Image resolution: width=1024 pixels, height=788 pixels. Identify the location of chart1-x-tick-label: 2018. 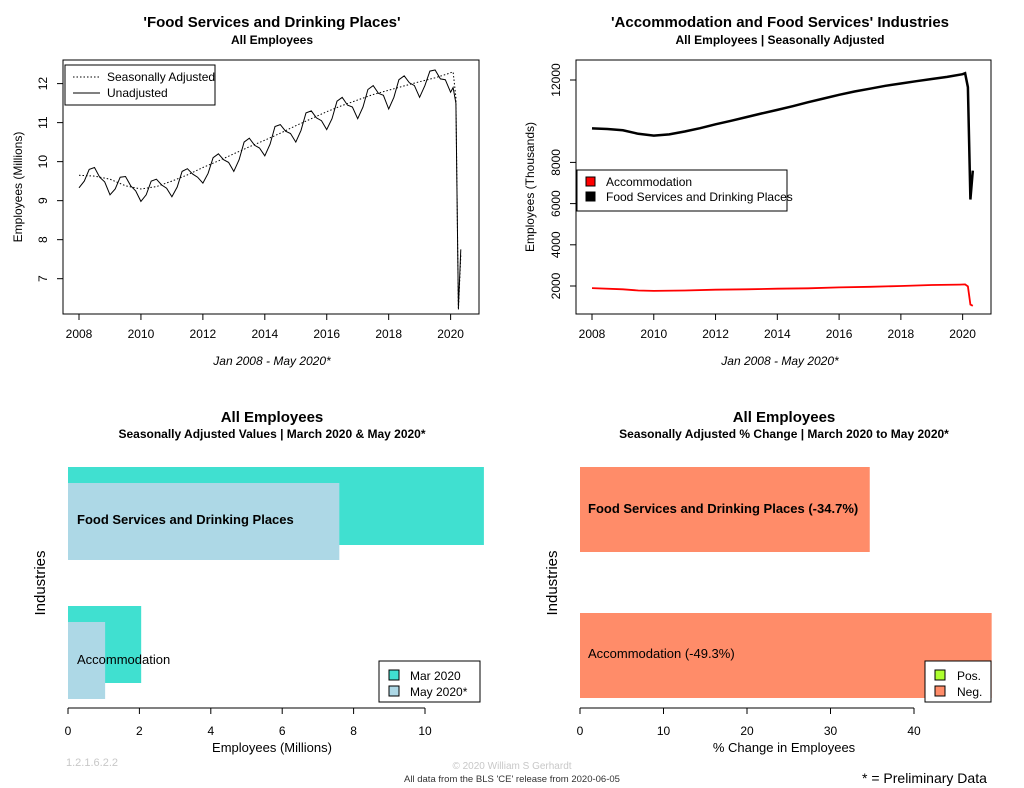
(388, 334).